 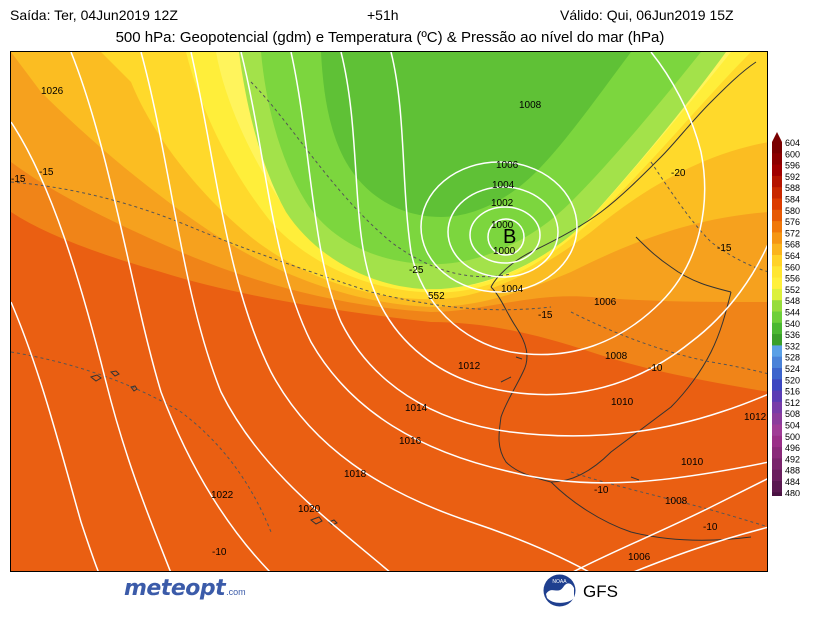 I want to click on legend-level-label: 564, so click(x=792, y=256).